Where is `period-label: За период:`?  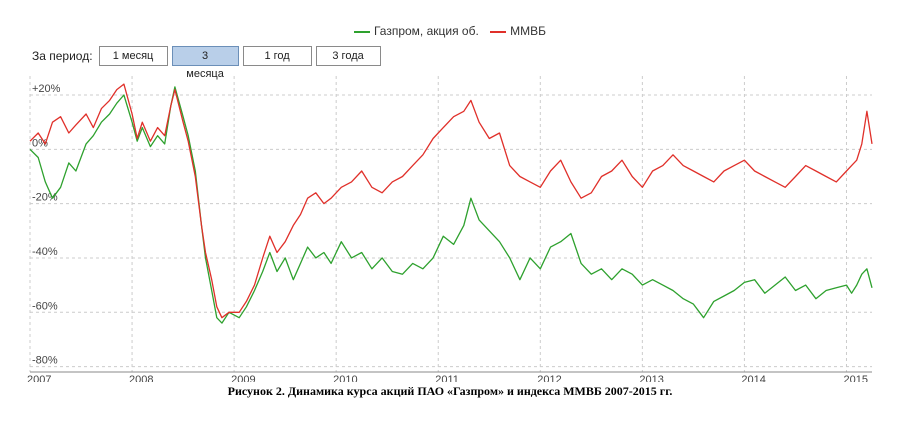
period-label: За период: is located at coordinates (62, 56).